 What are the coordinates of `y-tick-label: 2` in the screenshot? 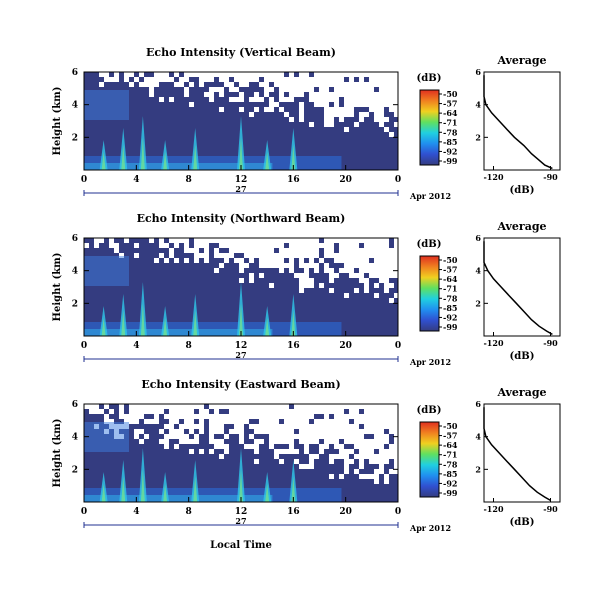 It's located at (75, 304).